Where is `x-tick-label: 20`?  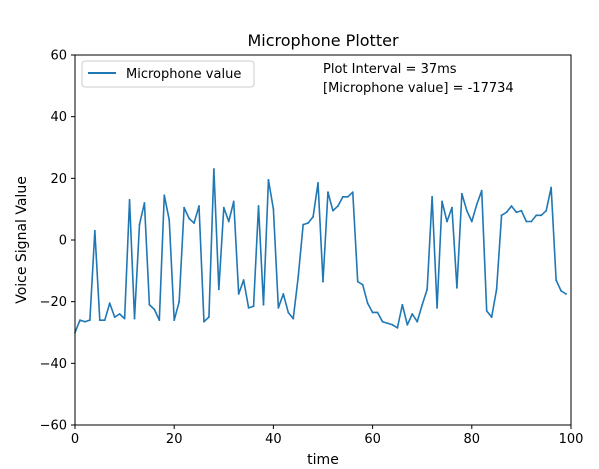 x-tick-label: 20 is located at coordinates (174, 439).